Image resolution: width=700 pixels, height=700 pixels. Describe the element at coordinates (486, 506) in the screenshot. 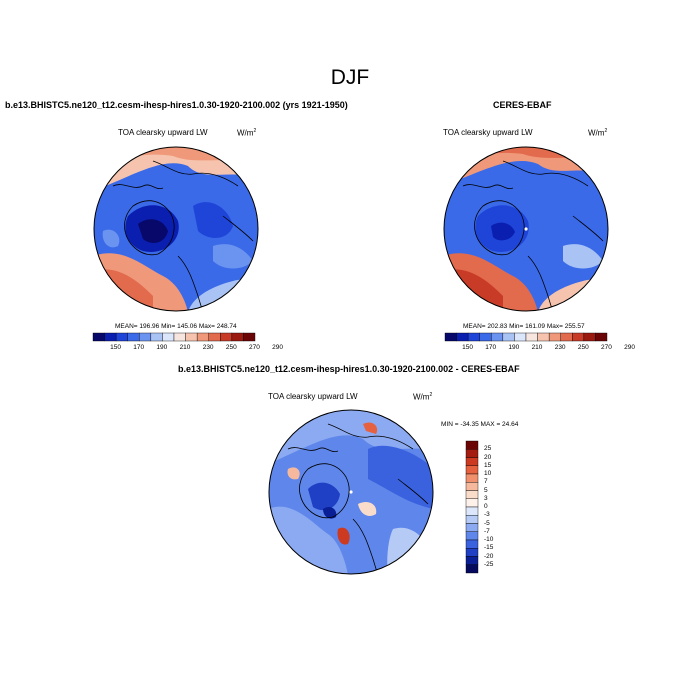

I see `colorbar-tick-label: 0` at that location.